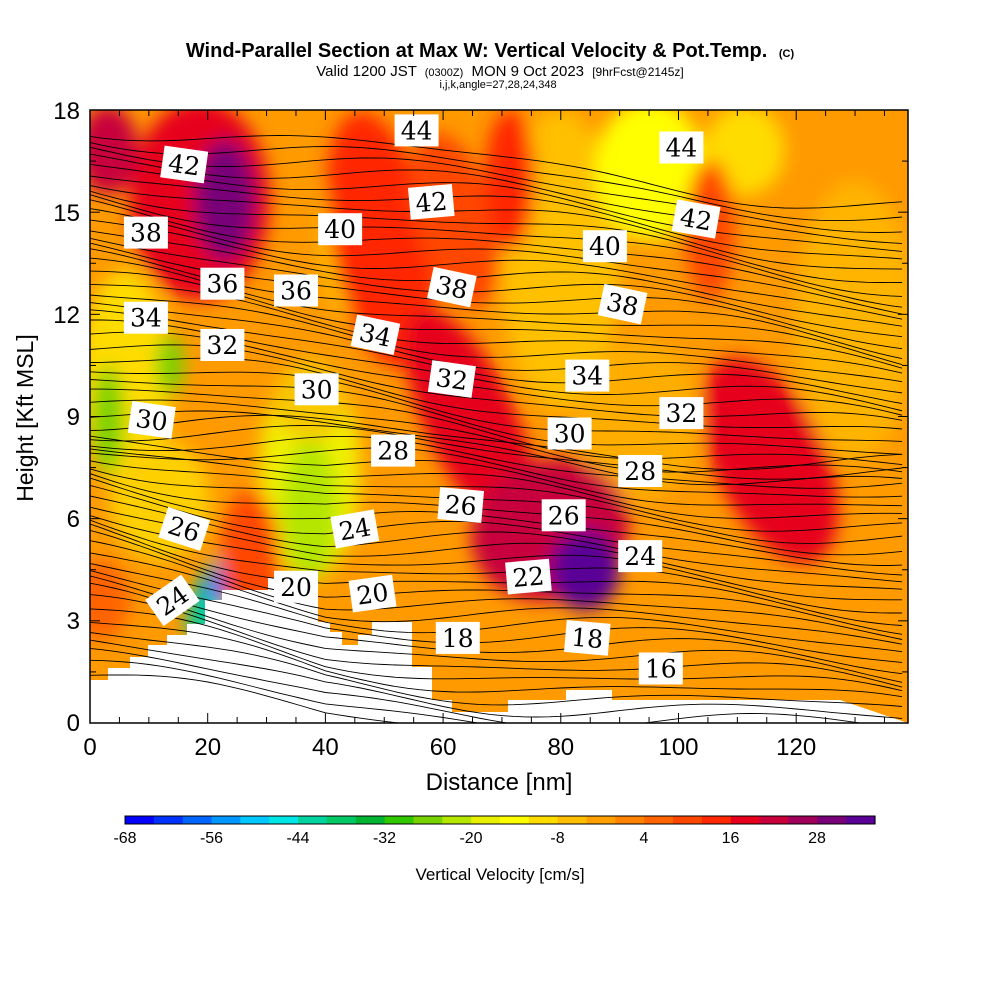 Image resolution: width=1000 pixels, height=1000 pixels. I want to click on contour-label: 38, so click(452, 287).